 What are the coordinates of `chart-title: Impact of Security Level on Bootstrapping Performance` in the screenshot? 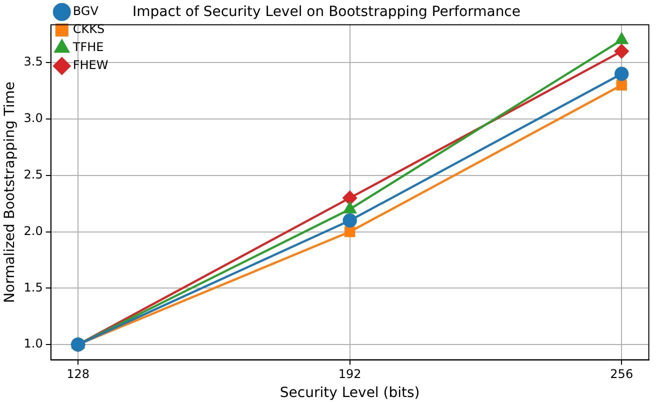 It's located at (326, 12).